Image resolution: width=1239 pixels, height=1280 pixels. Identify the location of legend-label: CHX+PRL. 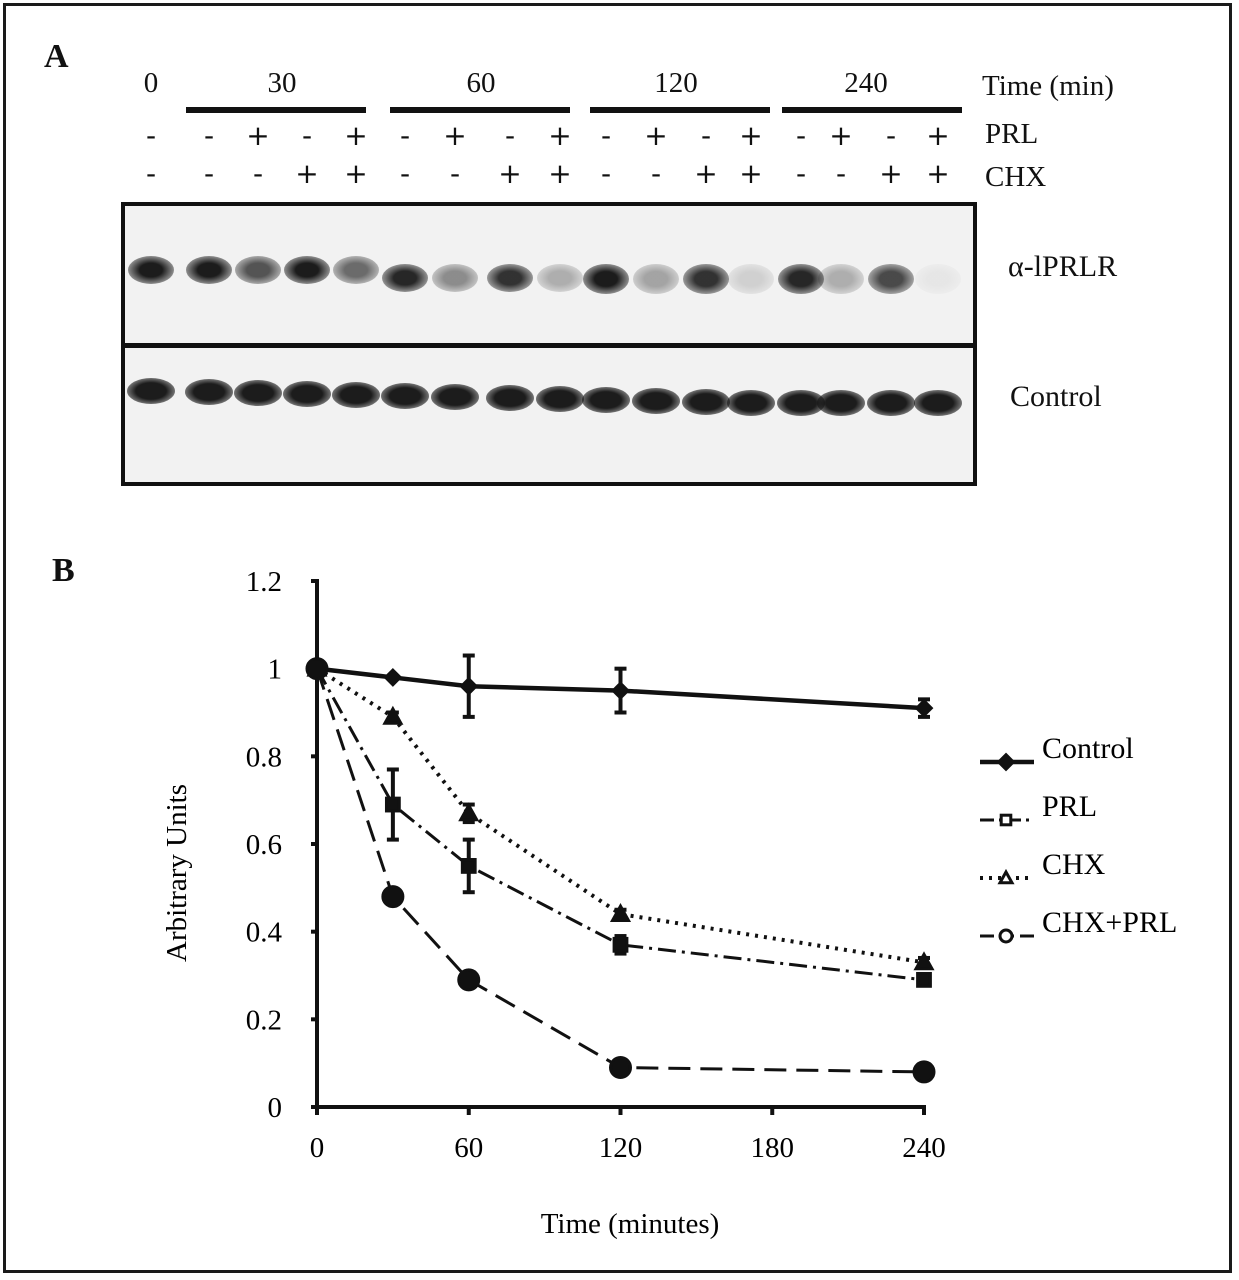
(1109, 922).